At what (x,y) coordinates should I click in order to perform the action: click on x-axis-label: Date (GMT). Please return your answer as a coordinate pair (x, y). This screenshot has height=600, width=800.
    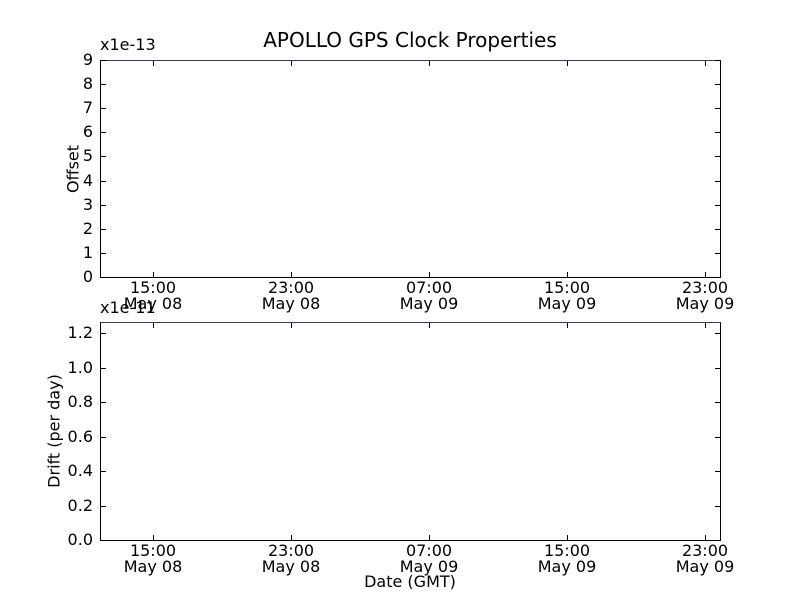
    Looking at the image, I should click on (410, 581).